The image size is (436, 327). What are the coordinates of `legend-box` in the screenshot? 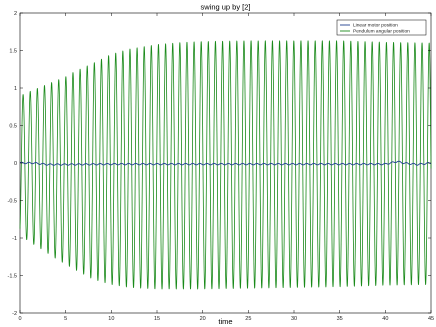 It's located at (381, 27).